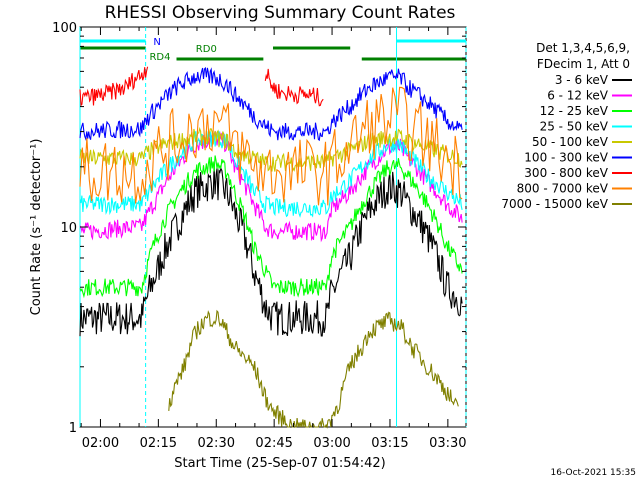 The height and width of the screenshot is (480, 640). What do you see at coordinates (73, 428) in the screenshot?
I see `y-tick-label: 1` at bounding box center [73, 428].